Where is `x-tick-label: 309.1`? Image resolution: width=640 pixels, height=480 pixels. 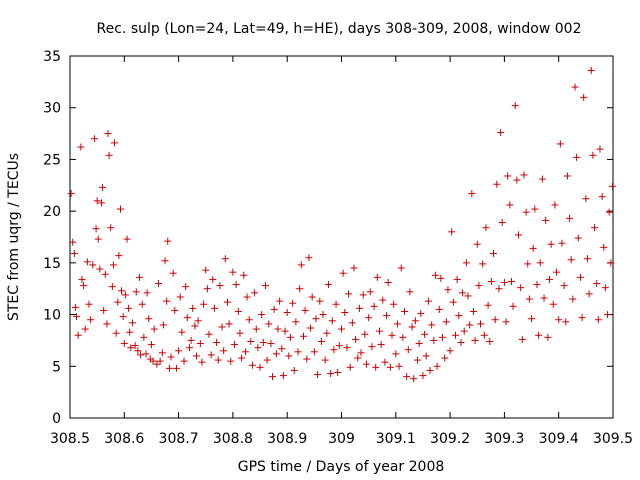 x-tick-label: 309.1 is located at coordinates (396, 439).